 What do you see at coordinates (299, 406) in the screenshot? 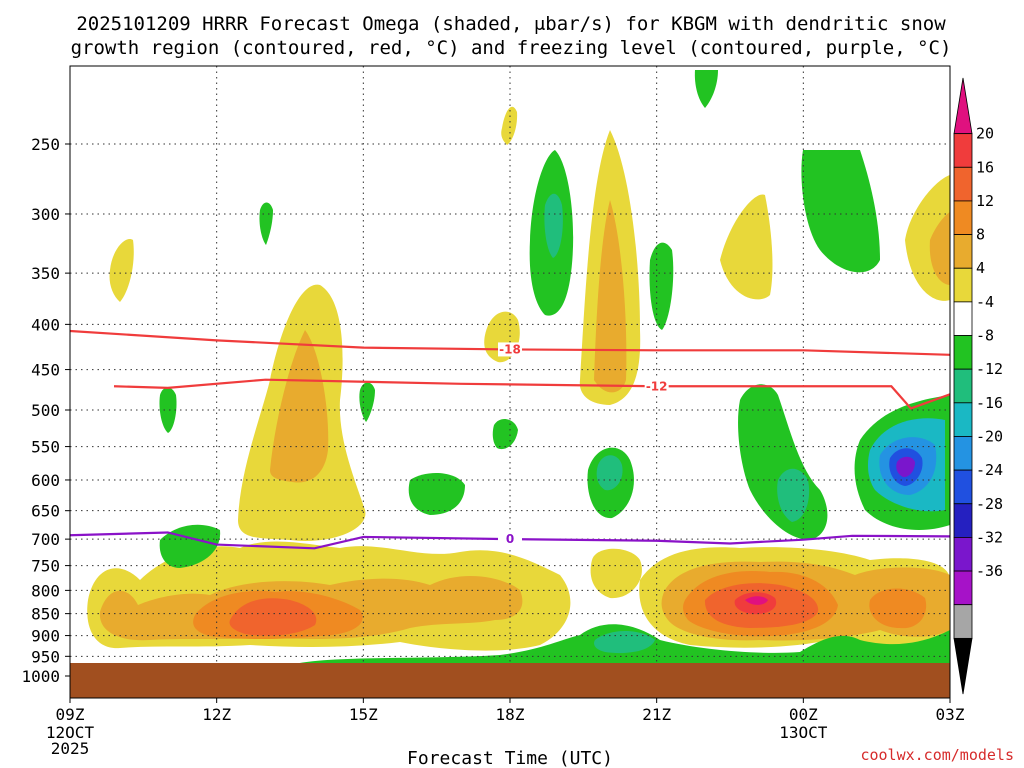
I see `omega-region-mid-orange-a` at bounding box center [299, 406].